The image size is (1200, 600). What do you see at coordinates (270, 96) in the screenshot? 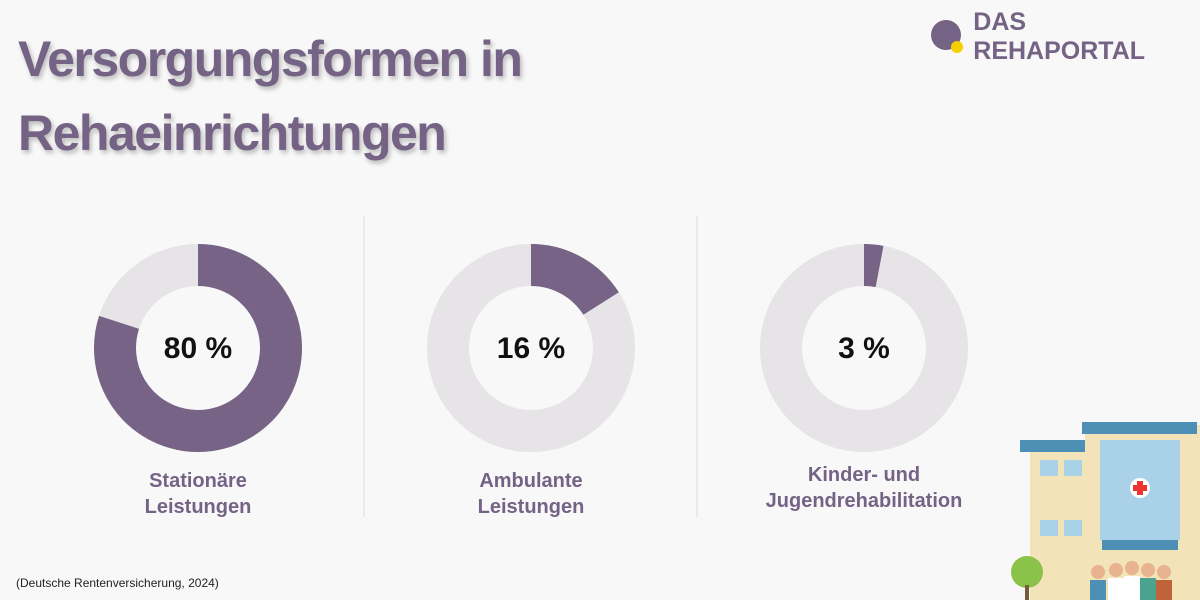
I see `title: Versorgungsformen in Rehaeinrichtungen` at bounding box center [270, 96].